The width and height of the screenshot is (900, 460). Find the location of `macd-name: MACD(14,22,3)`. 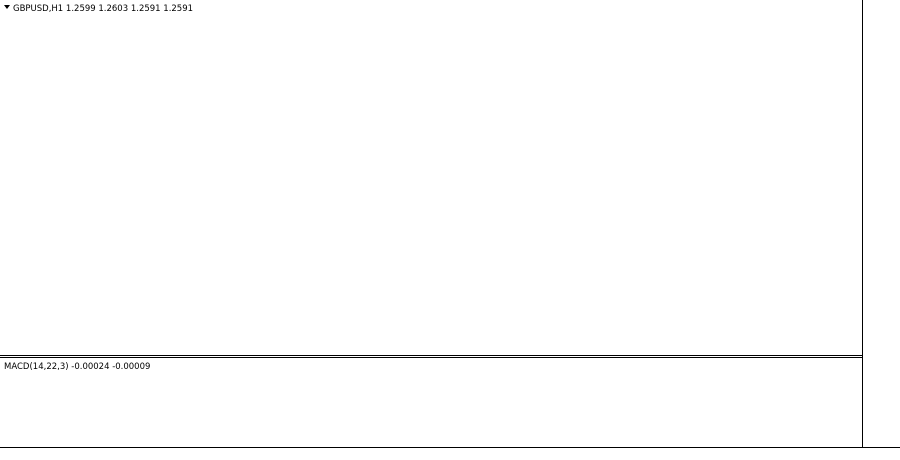

macd-name: MACD(14,22,3) is located at coordinates (36, 367).